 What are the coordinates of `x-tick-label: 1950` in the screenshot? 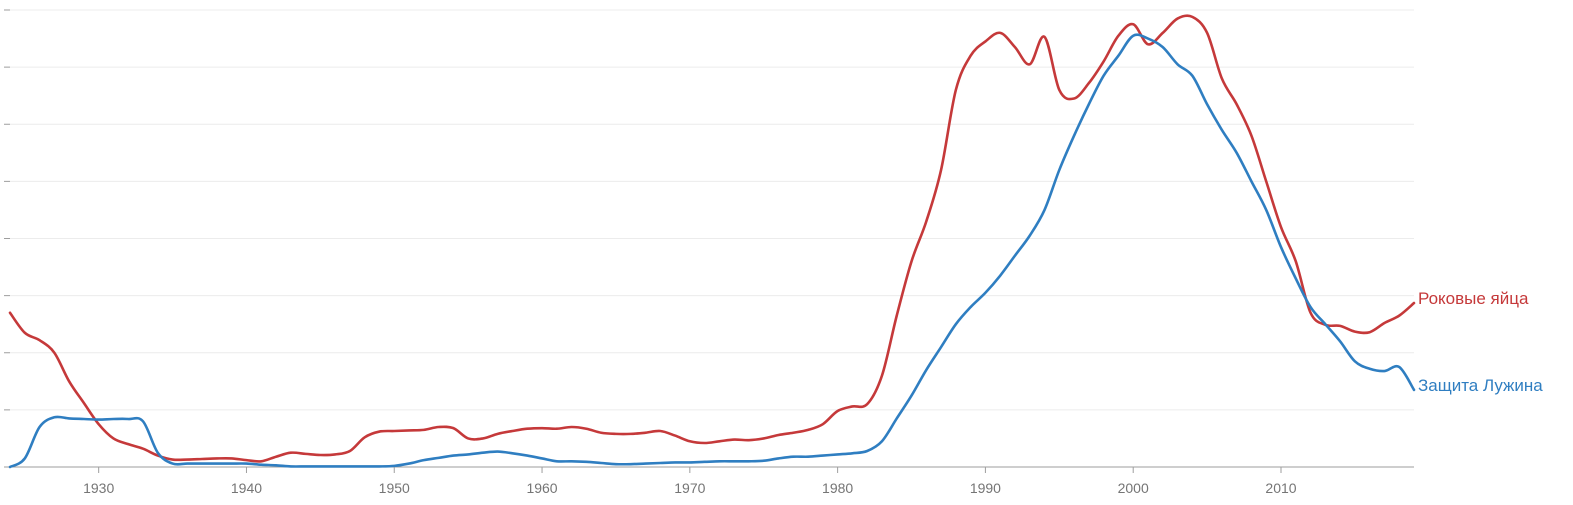 It's located at (394, 488).